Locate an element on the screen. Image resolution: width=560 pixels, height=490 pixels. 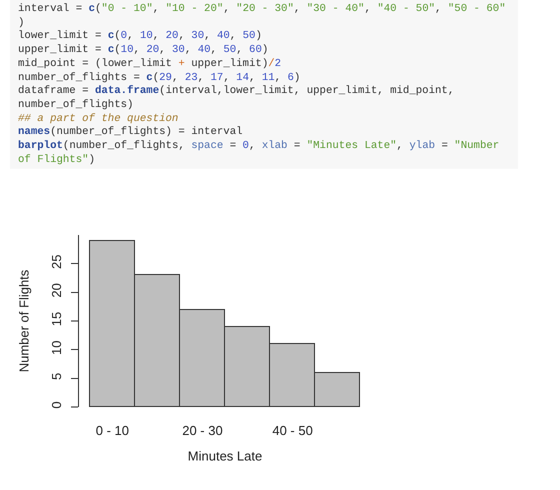
text: ## a part of the question is located at coordinates (98, 119).